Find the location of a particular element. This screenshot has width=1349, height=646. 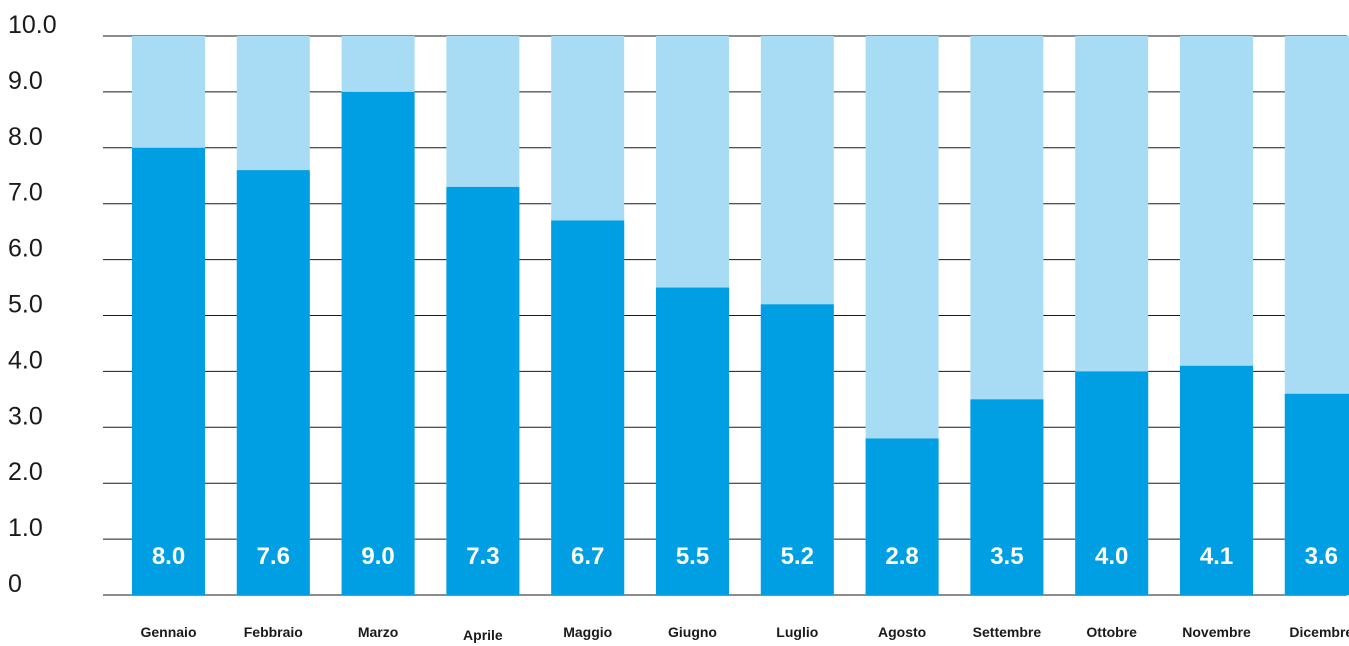

bar-novembre is located at coordinates (1216, 480).